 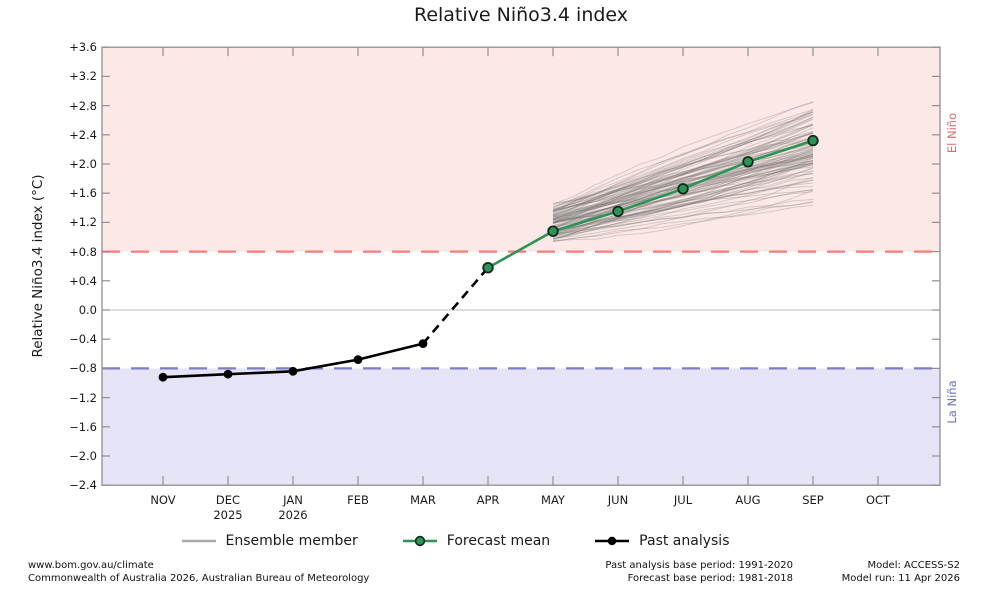 I want to click on x-tick-year-label: 2025, so click(x=228, y=515).